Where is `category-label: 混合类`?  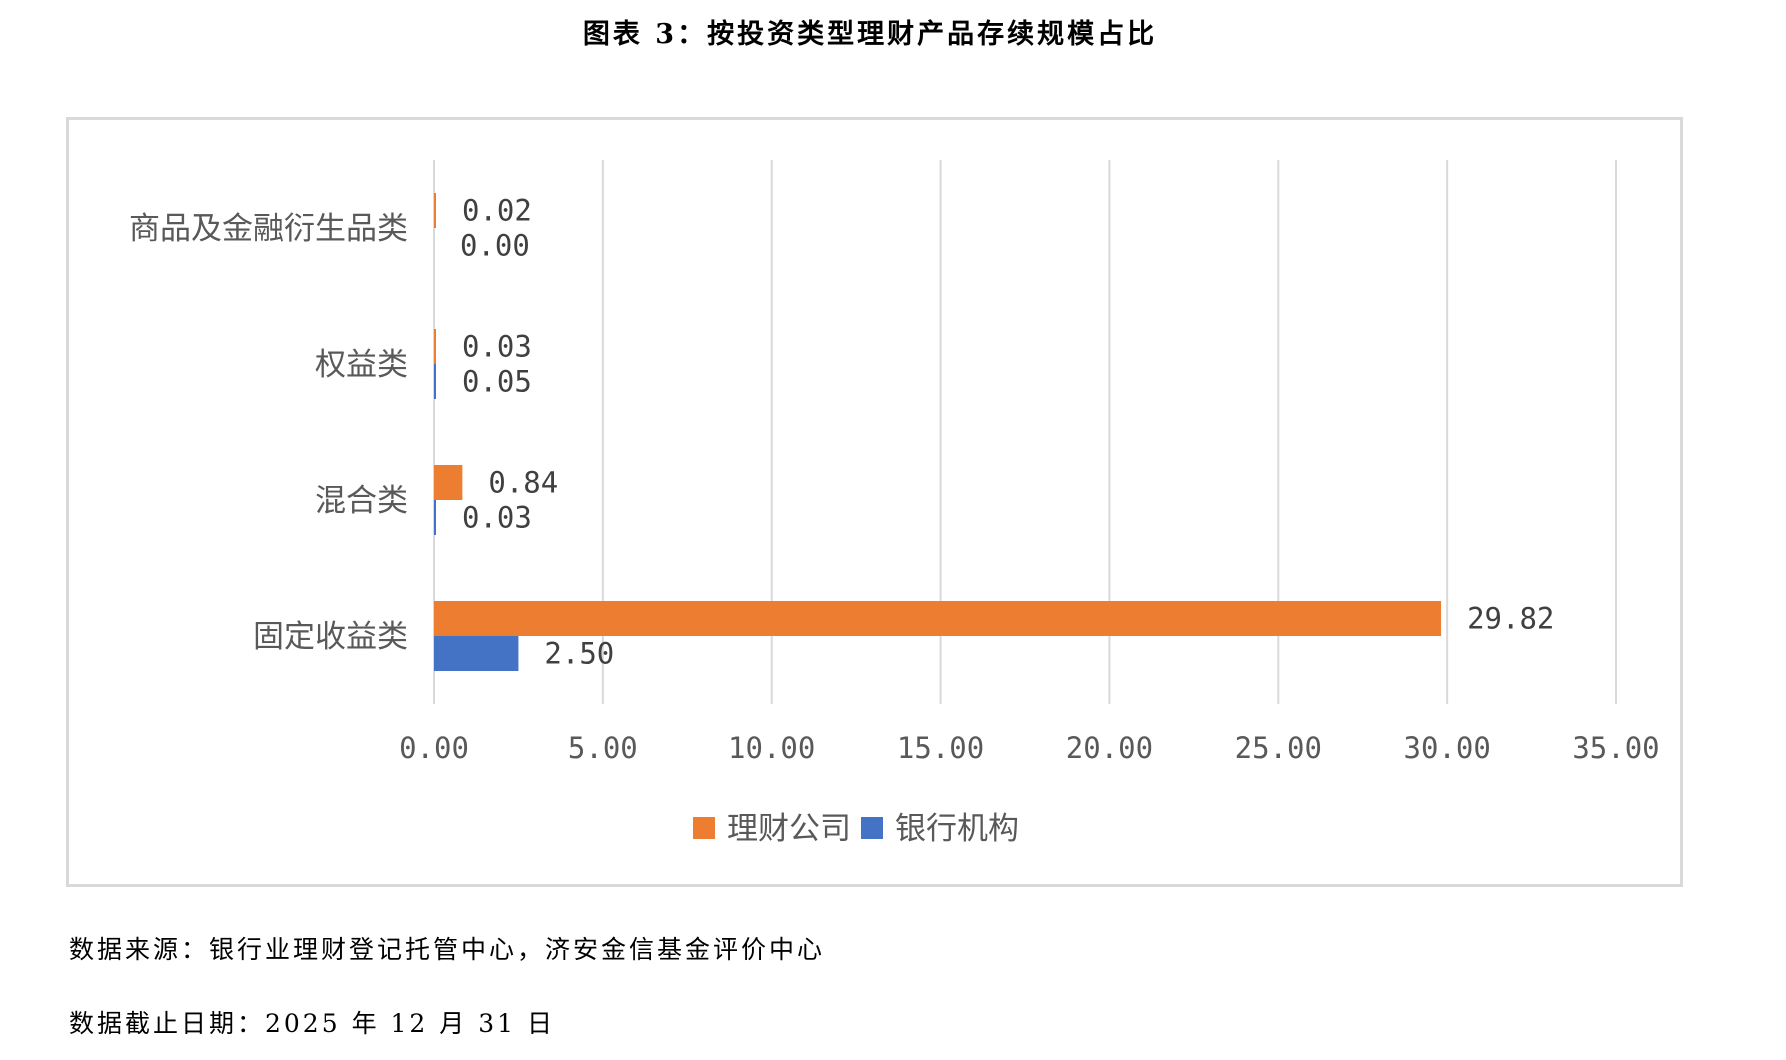 category-label: 混合类 is located at coordinates (361, 501).